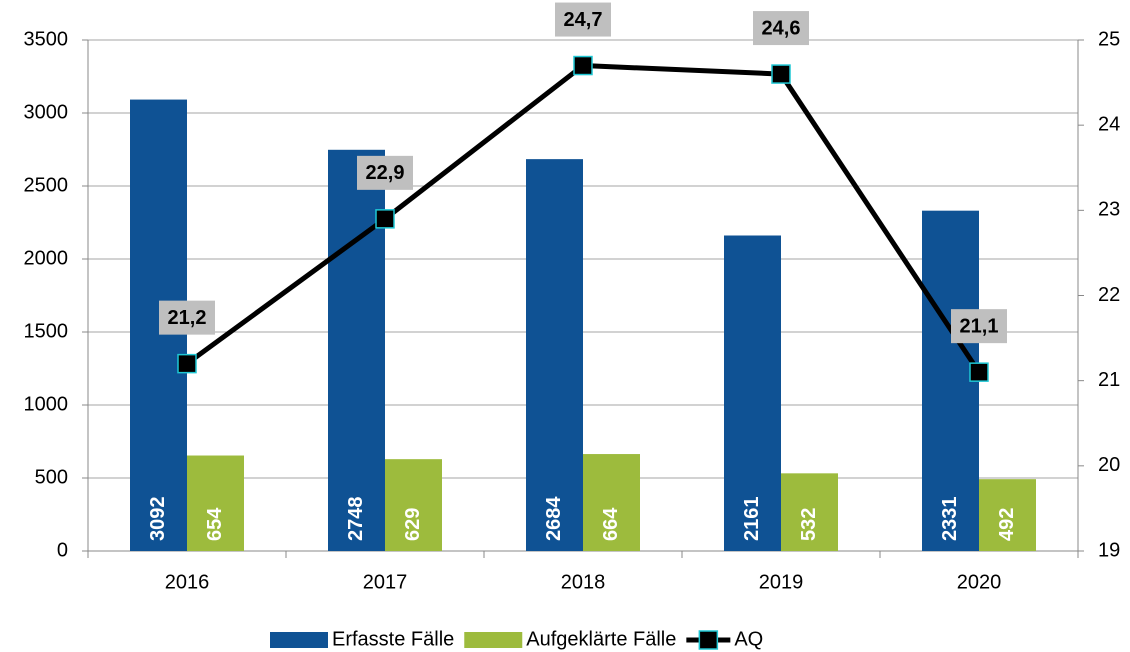  I want to click on line-value-label: 24,6, so click(781, 28).